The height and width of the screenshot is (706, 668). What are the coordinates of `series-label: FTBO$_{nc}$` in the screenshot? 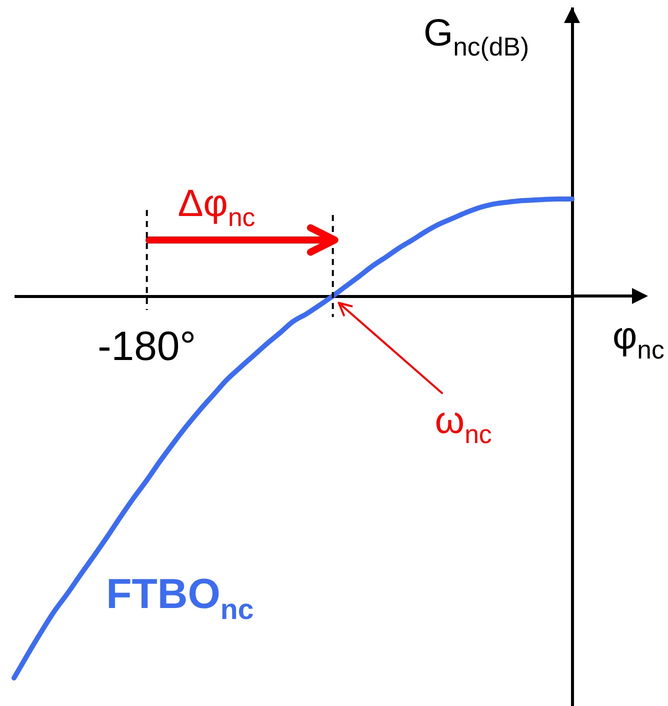 It's located at (180, 598).